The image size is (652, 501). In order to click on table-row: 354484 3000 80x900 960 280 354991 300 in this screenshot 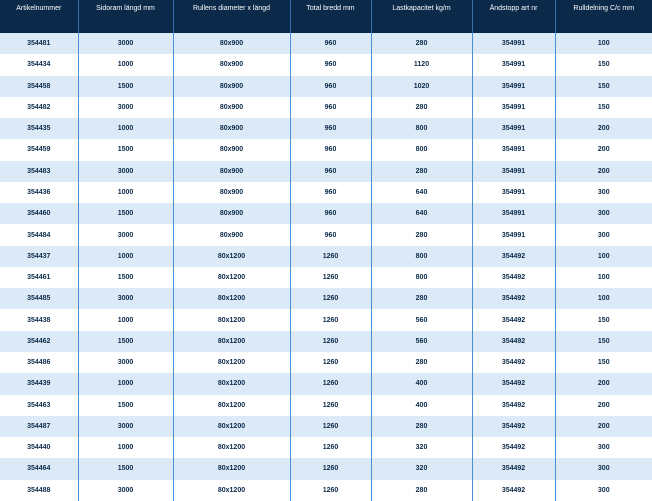, I will do `click(326, 235)`.